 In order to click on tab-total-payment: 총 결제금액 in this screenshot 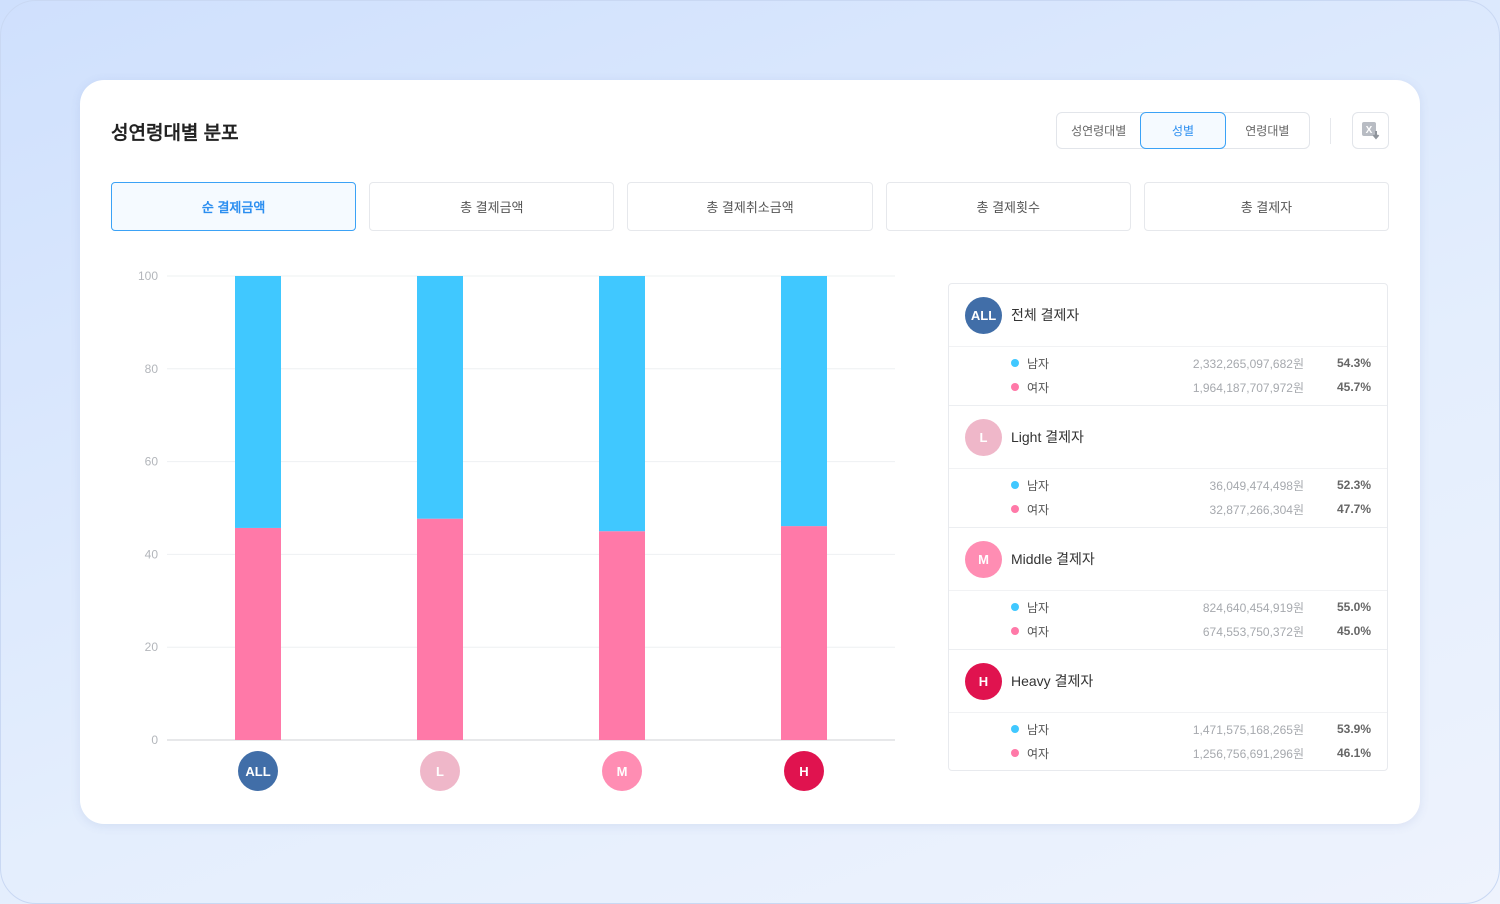, I will do `click(492, 206)`.